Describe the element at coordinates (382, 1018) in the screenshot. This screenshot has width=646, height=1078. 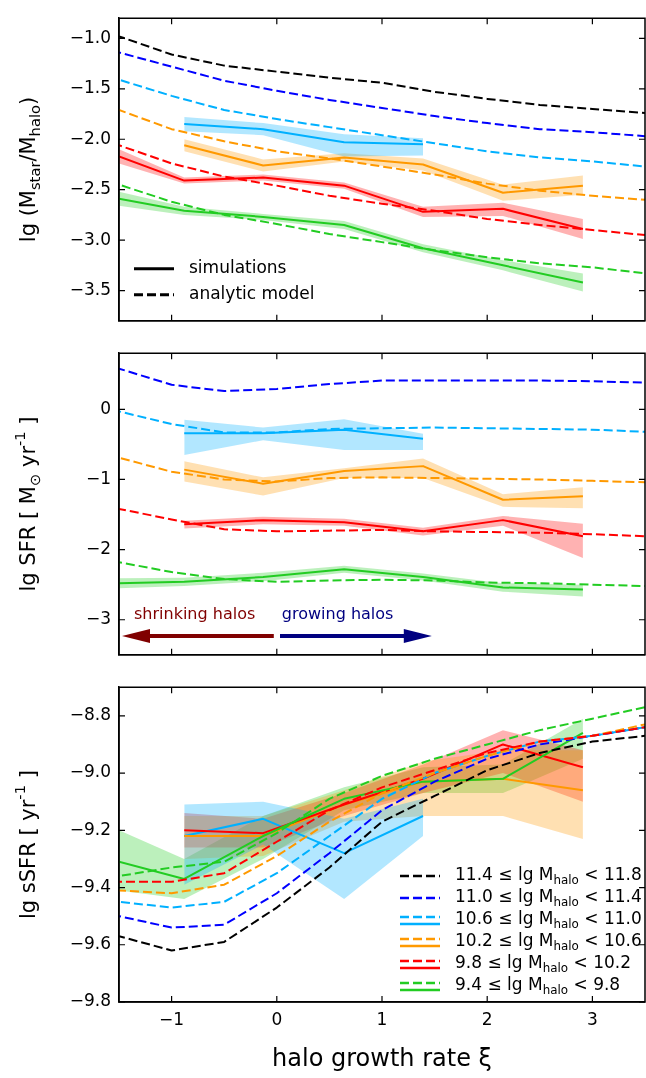
I see `x-tick-label: 1` at that location.